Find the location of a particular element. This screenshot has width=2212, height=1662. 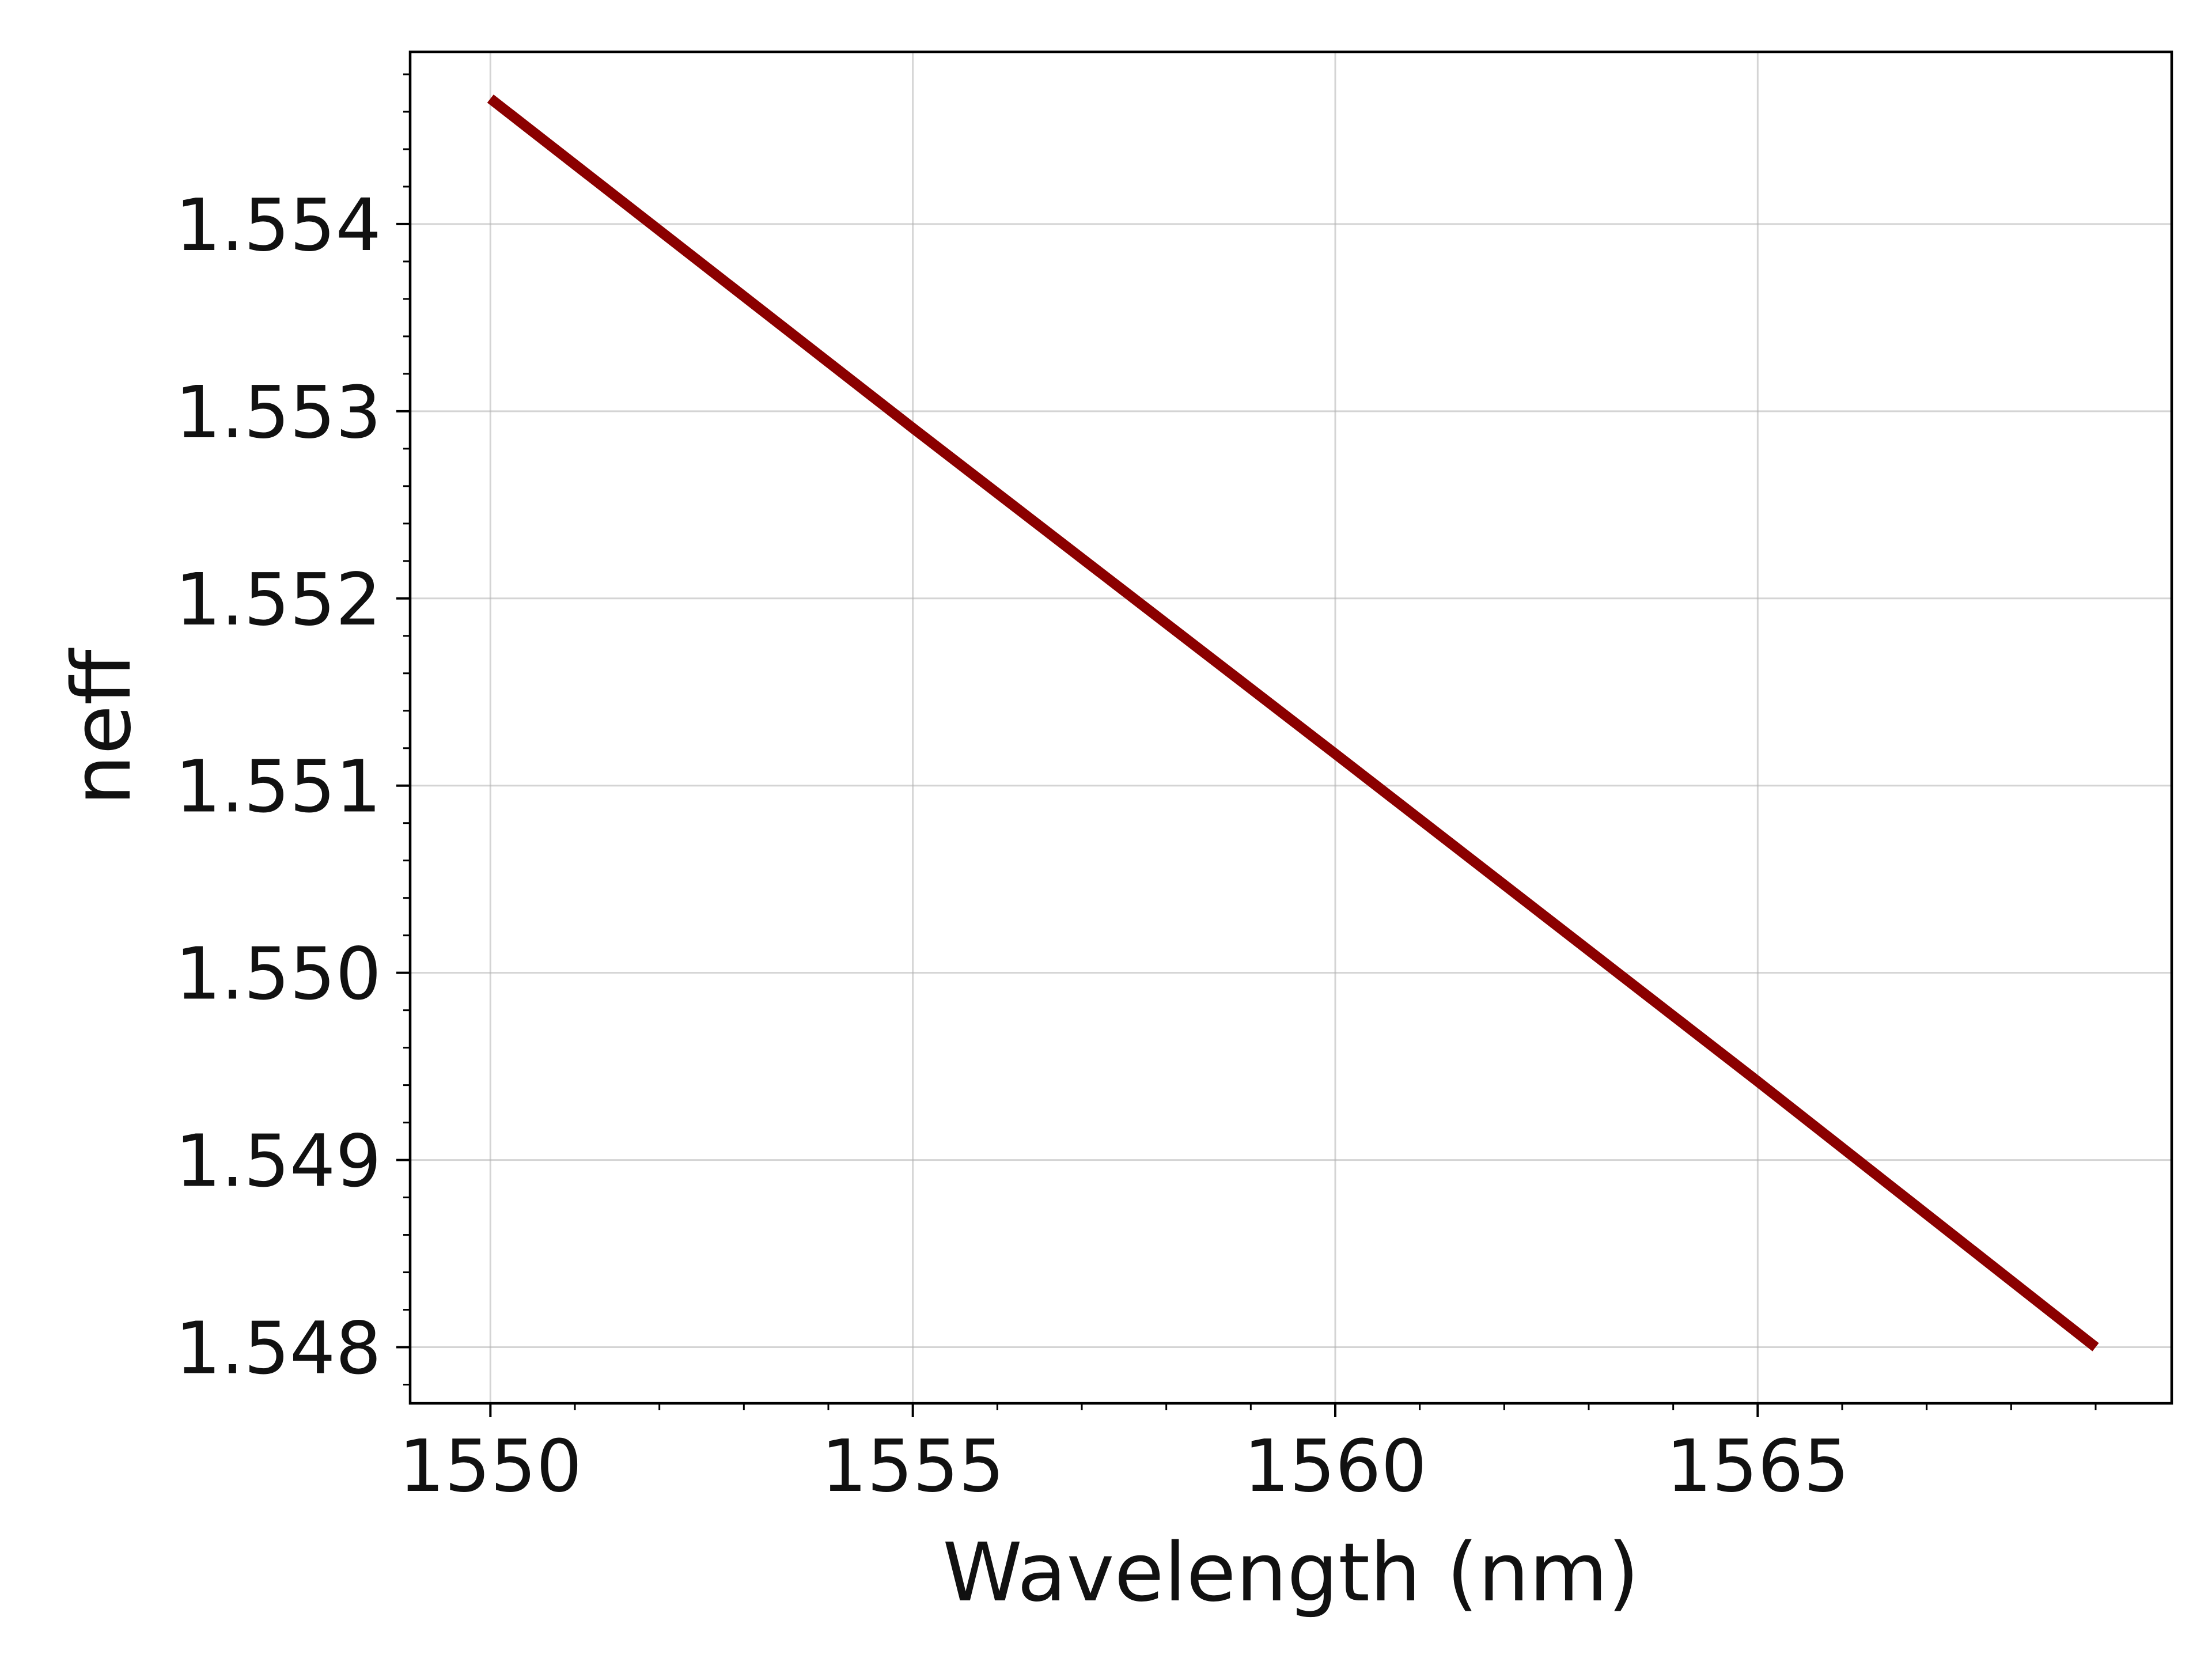

y-tick-label: 1.552 is located at coordinates (278, 600).